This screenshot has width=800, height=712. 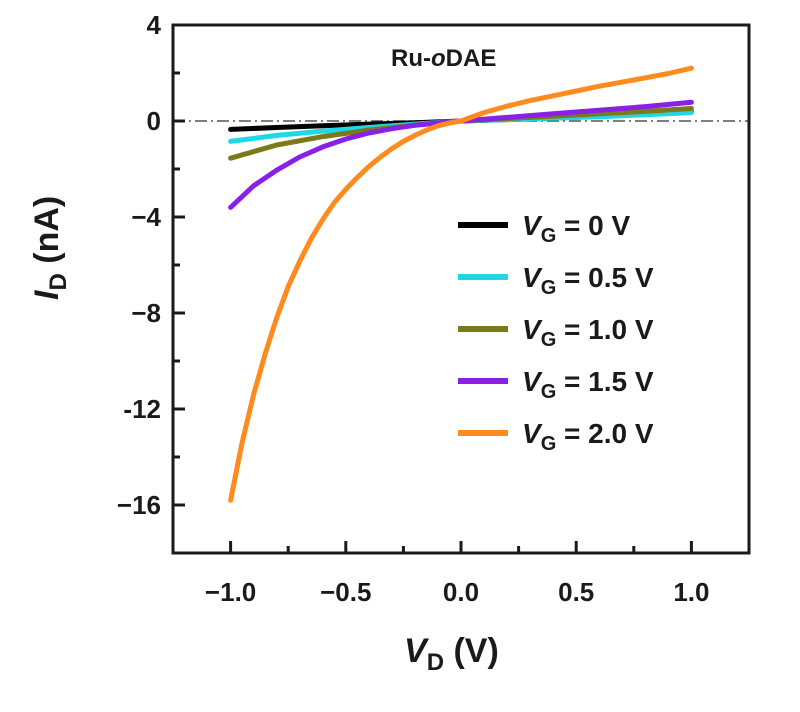 What do you see at coordinates (471, 58) in the screenshot?
I see `annotation-suffix: DAE` at bounding box center [471, 58].